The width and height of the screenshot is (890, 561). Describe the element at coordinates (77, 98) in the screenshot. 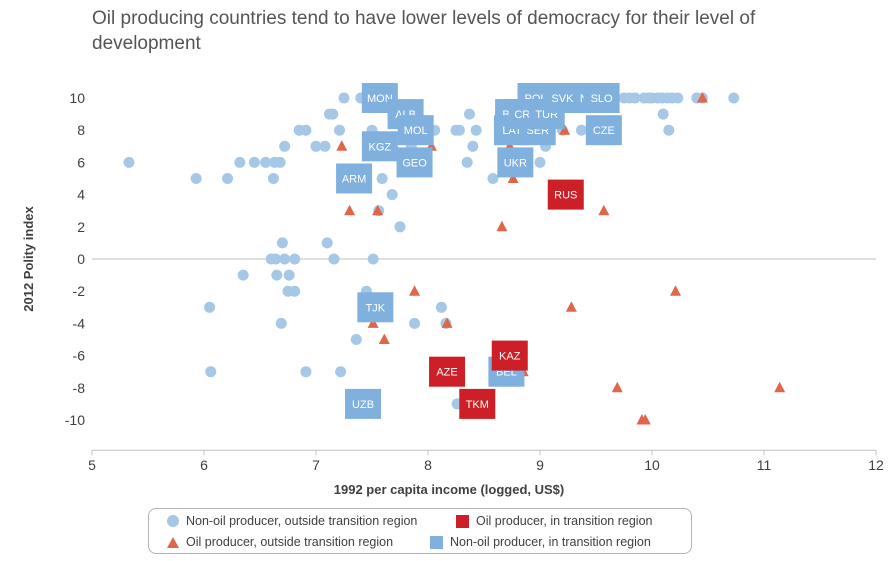

I see `y-tick-label: 10` at that location.